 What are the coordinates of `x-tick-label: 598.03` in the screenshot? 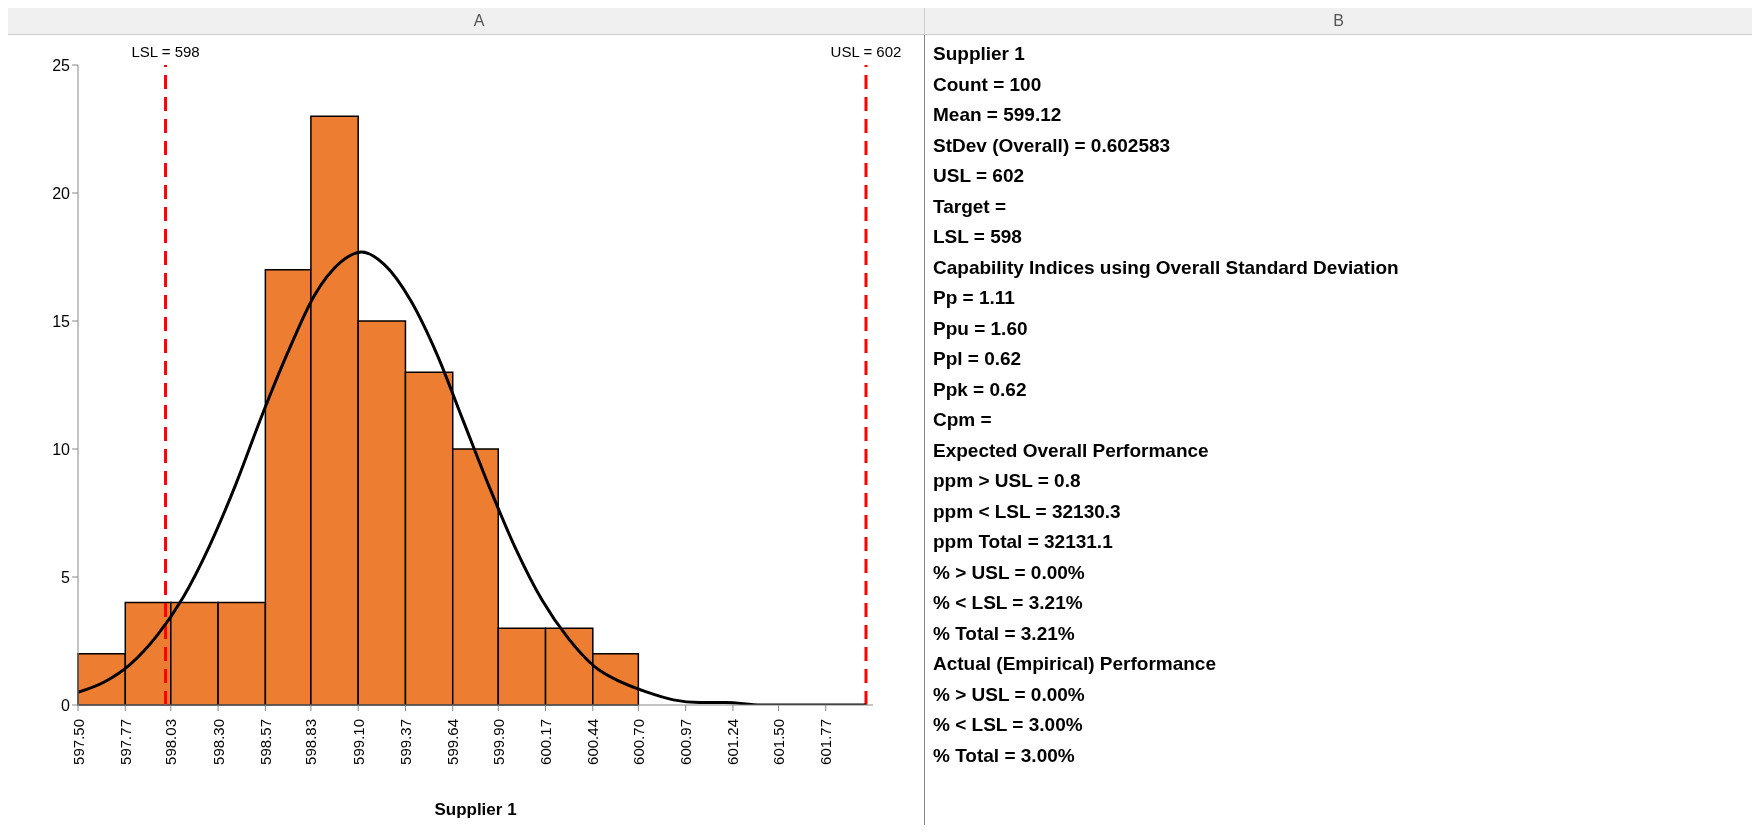 It's located at (171, 742).